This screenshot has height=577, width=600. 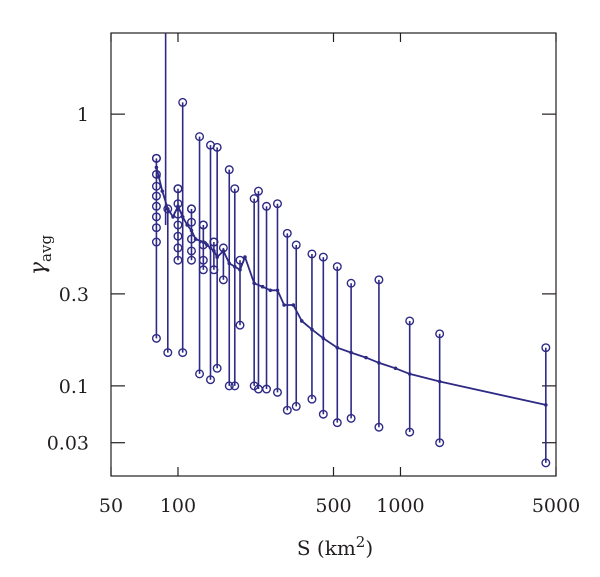 I want to click on x-axis-title-superscript: 2, so click(x=361, y=542).